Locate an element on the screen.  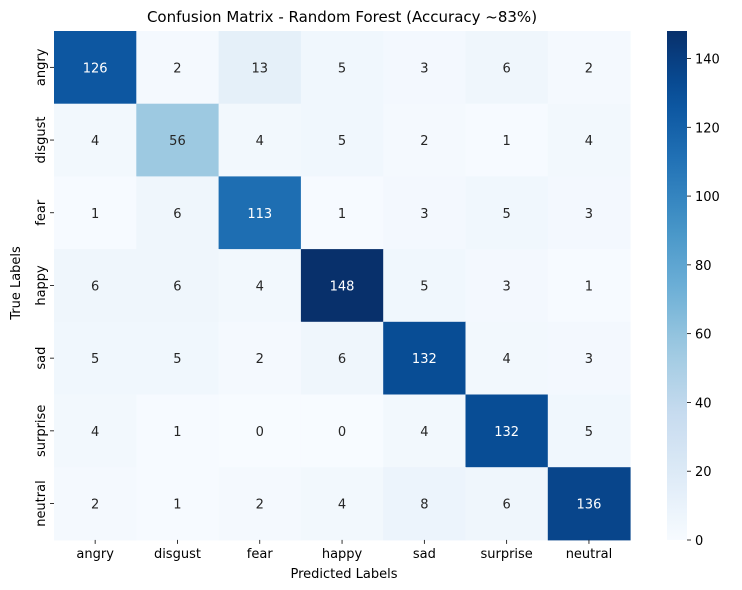
x-tick-label: sad is located at coordinates (424, 554).